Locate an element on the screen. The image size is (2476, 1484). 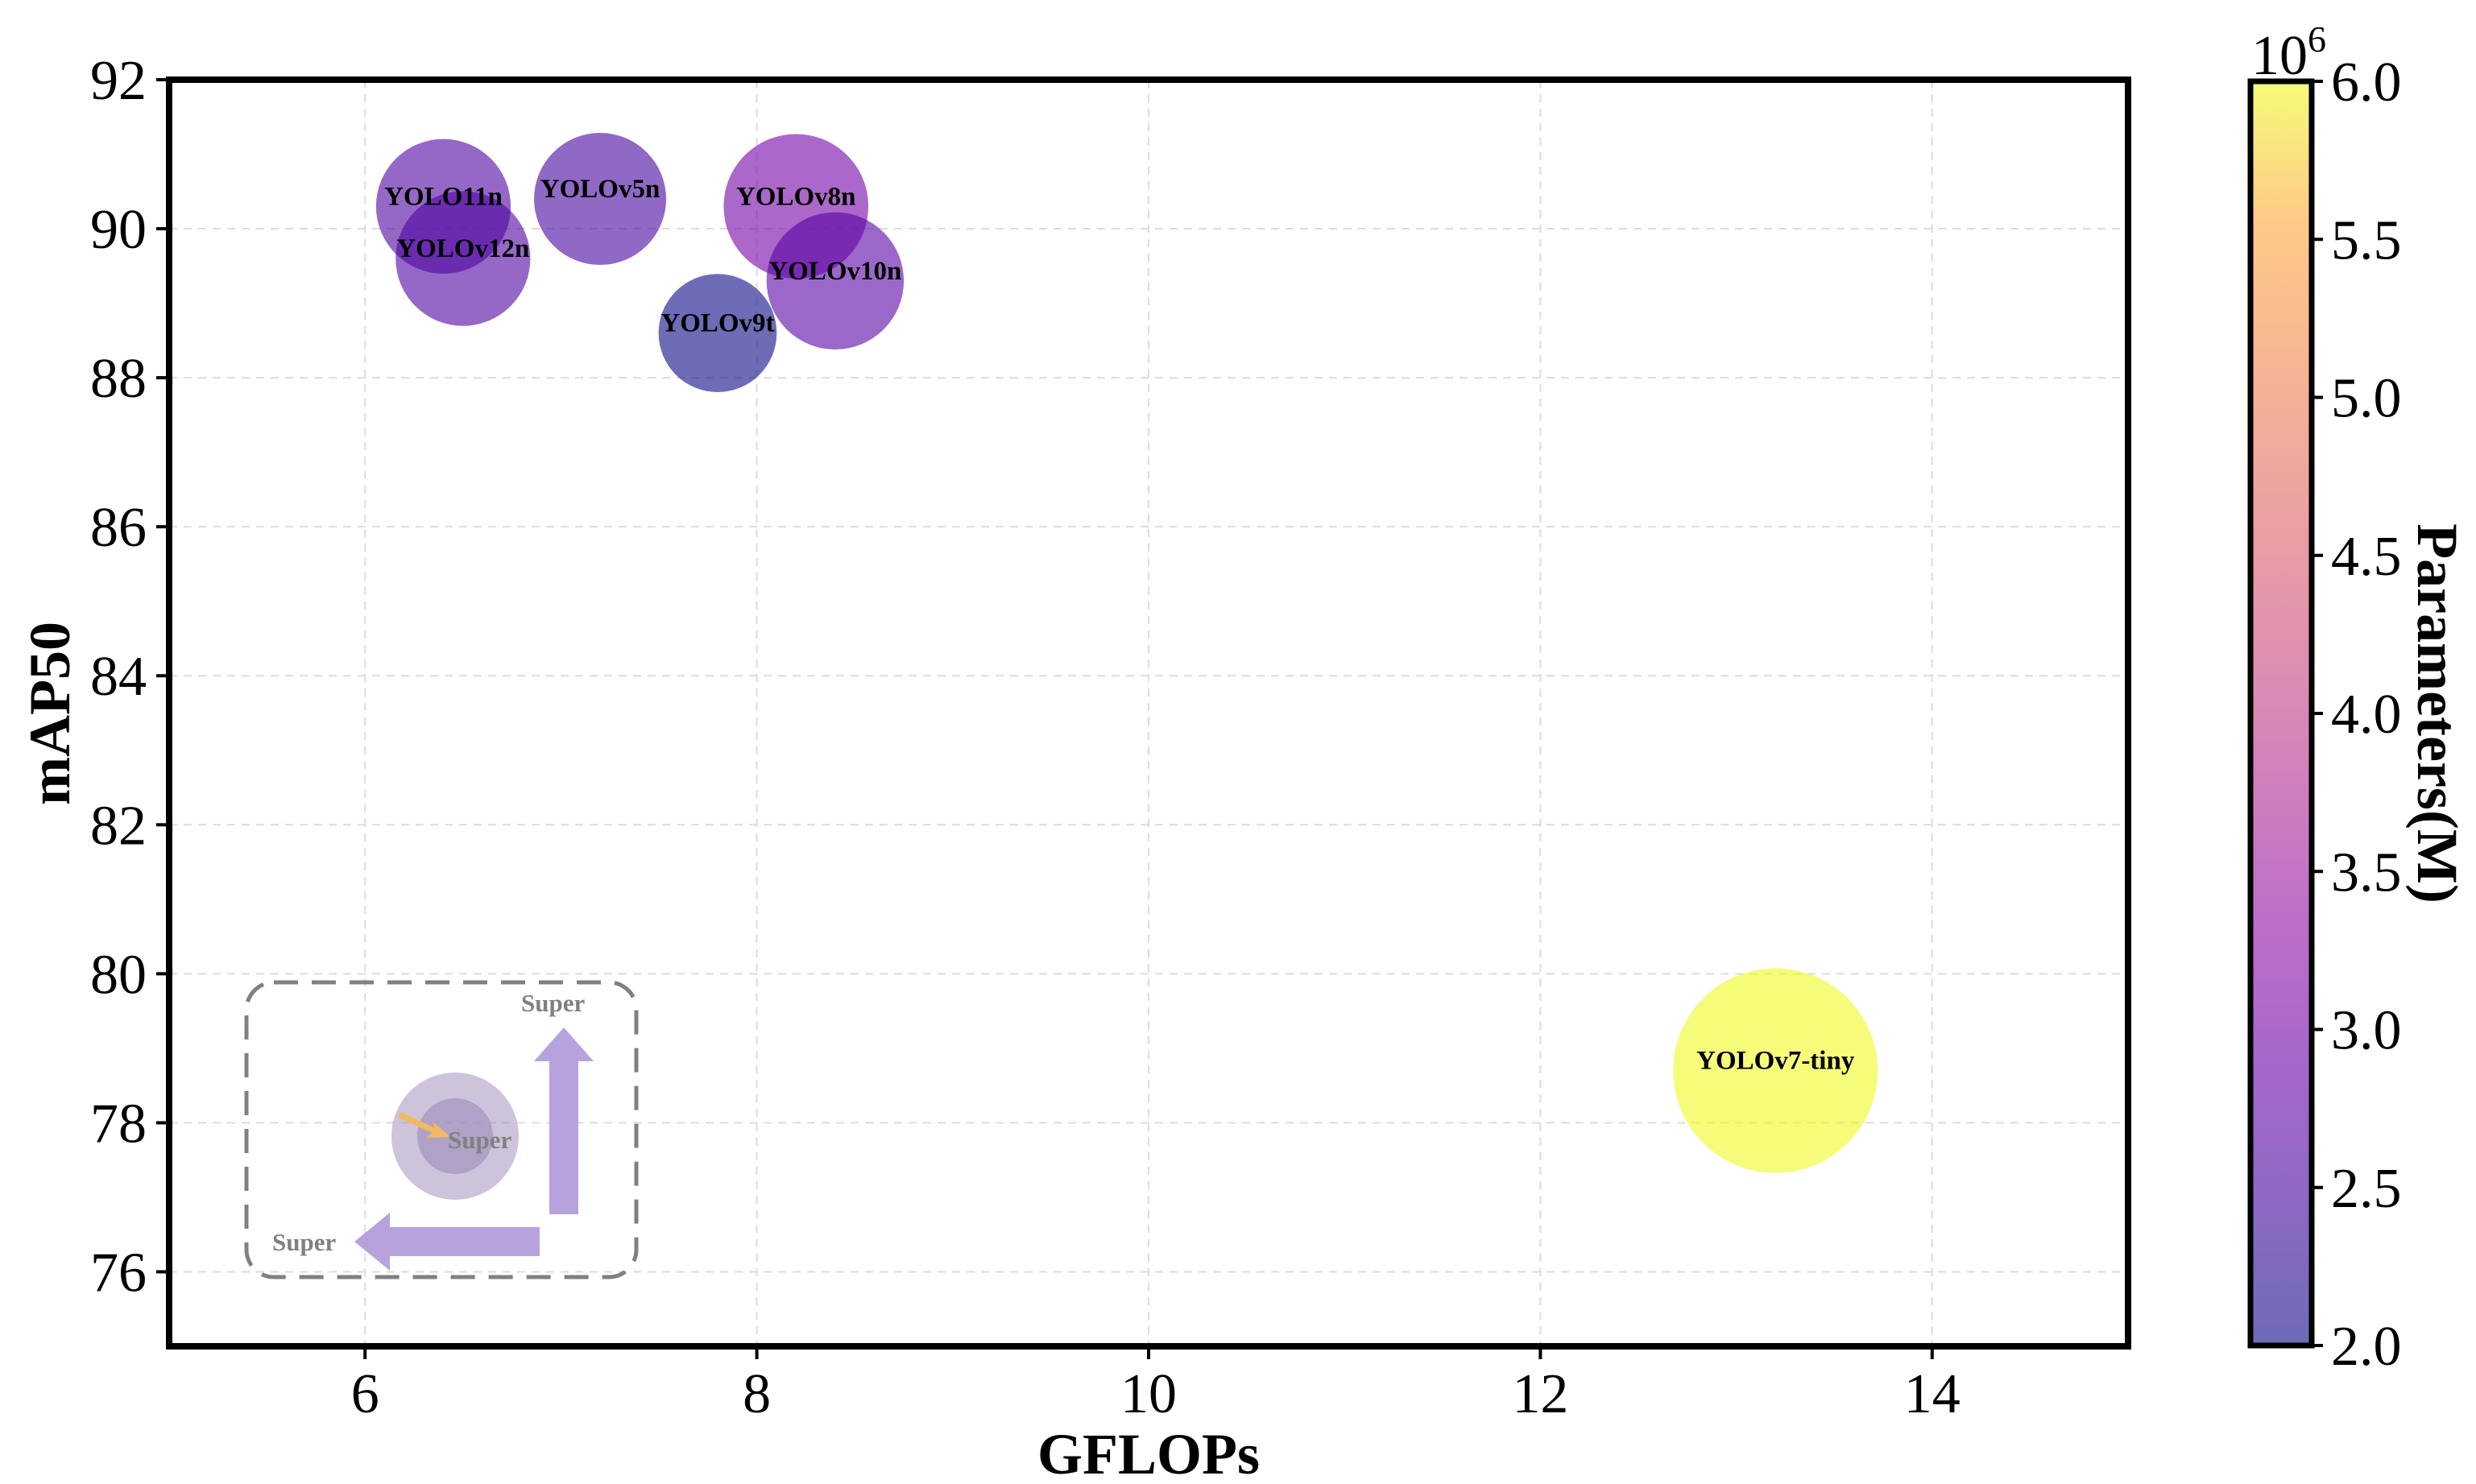
point-label-yolov5n: YOLOv5n is located at coordinates (600, 190).